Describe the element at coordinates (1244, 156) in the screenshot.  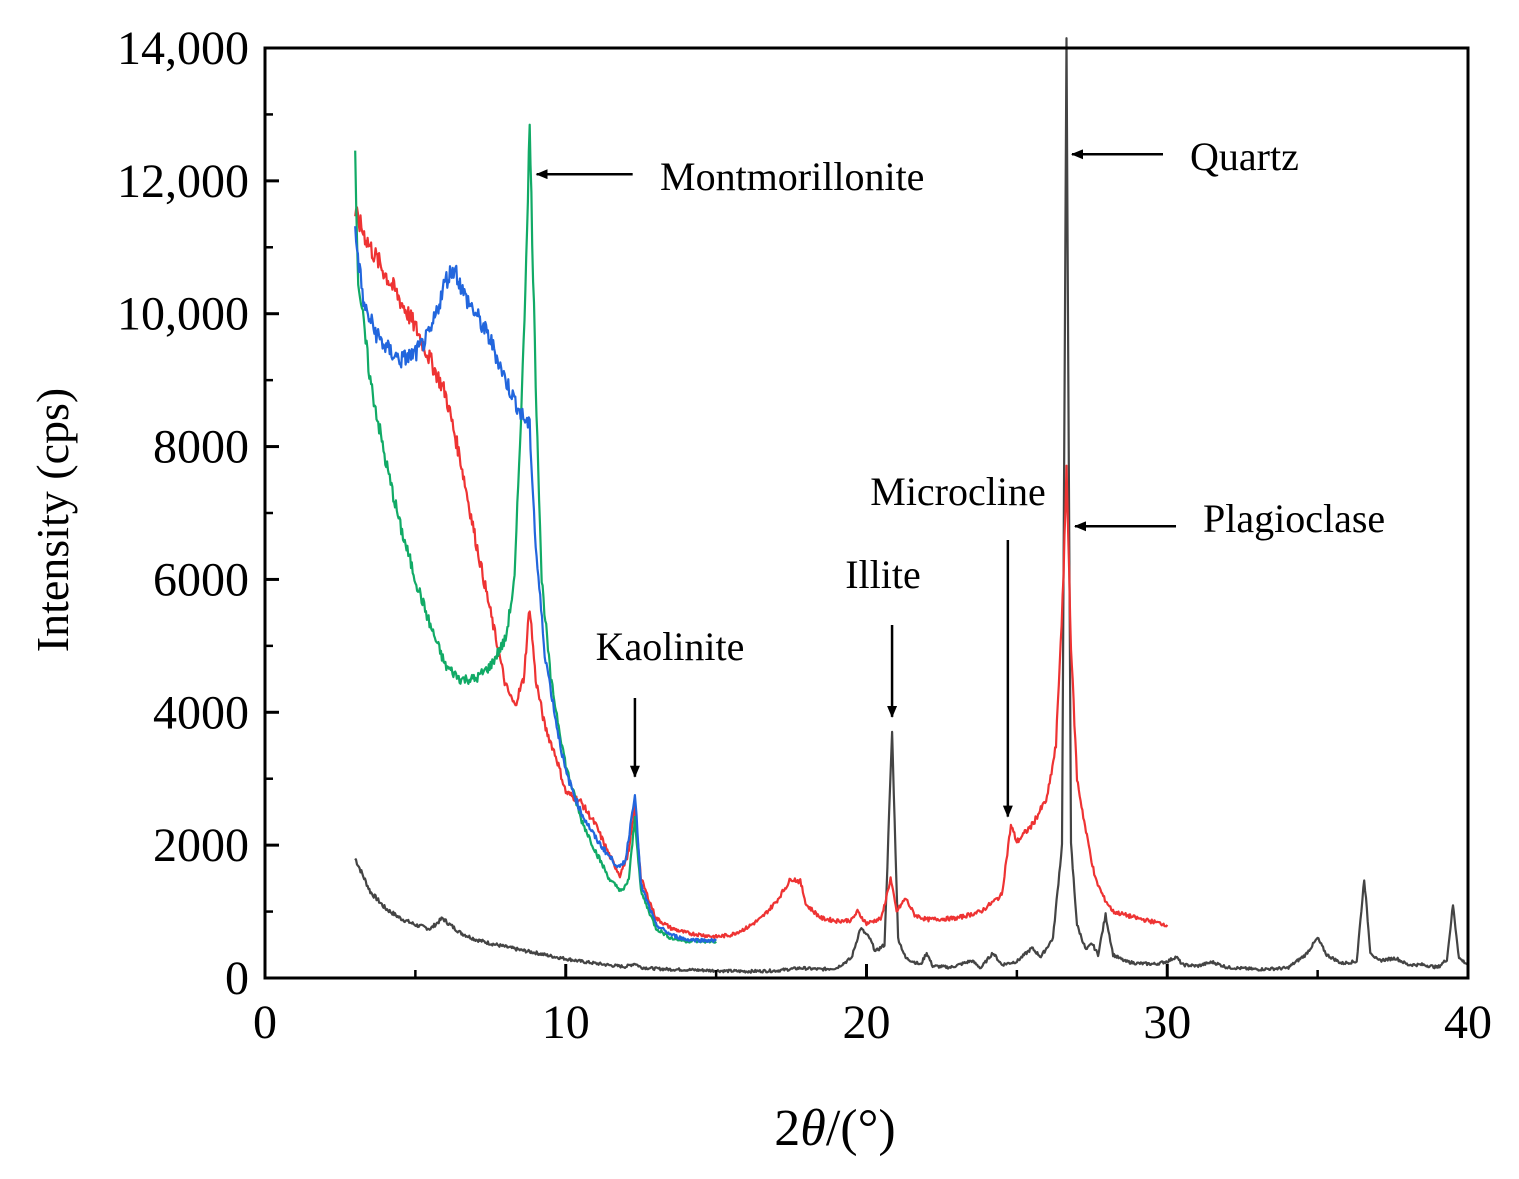
I see `quartz-label: Quartz` at that location.